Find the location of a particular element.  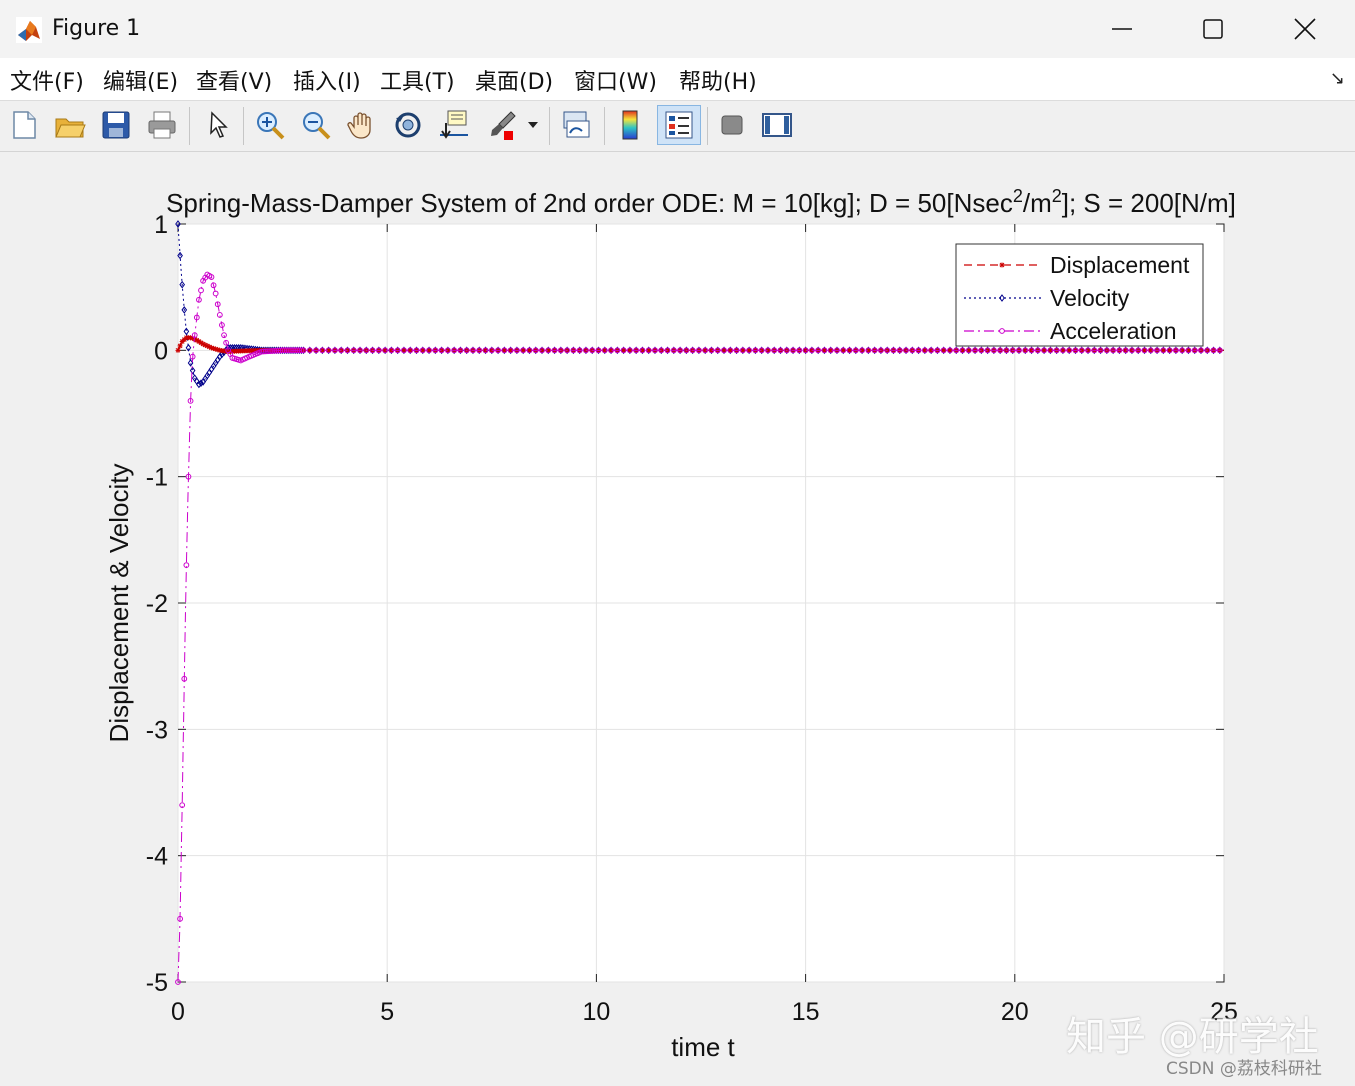

zoom-in-button is located at coordinates (270, 125).